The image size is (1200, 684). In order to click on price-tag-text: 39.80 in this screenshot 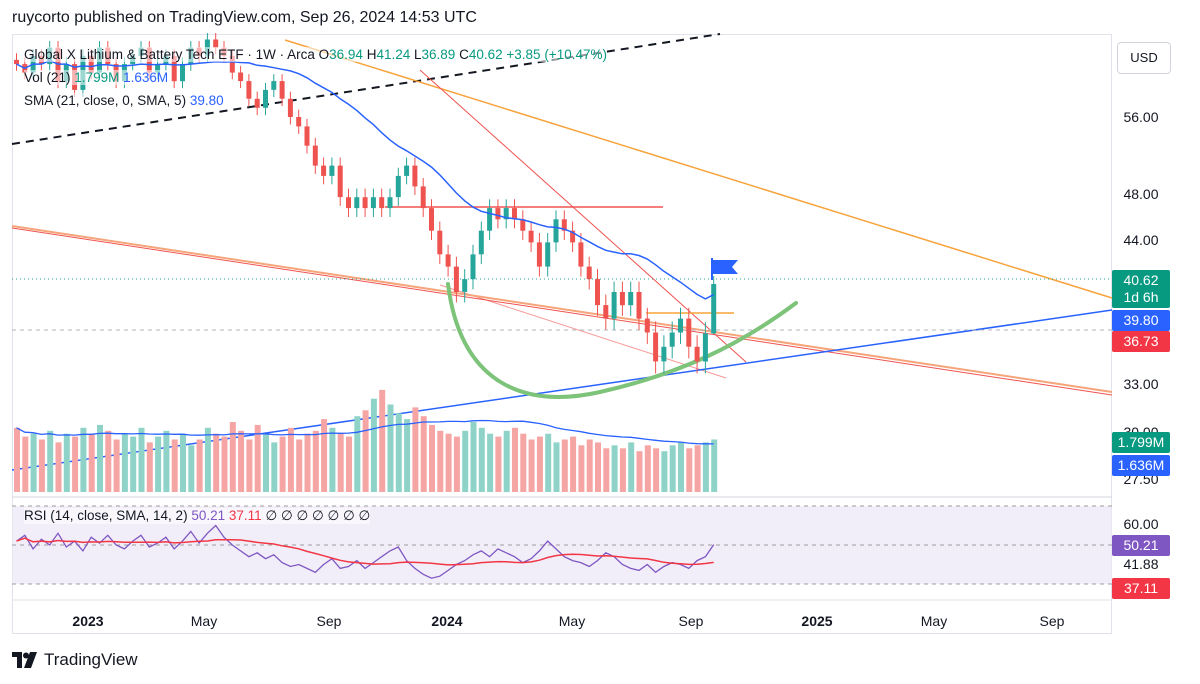, I will do `click(1140, 320)`.